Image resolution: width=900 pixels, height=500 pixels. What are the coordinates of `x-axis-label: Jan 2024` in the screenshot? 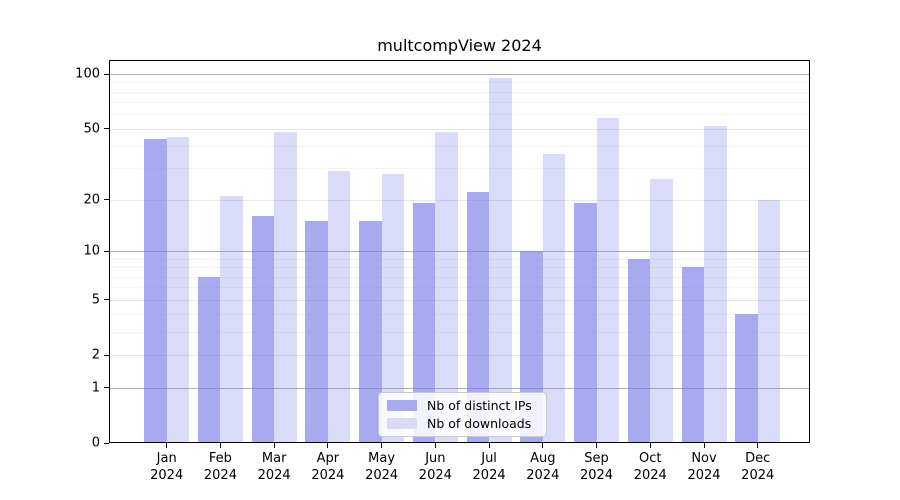 It's located at (167, 467).